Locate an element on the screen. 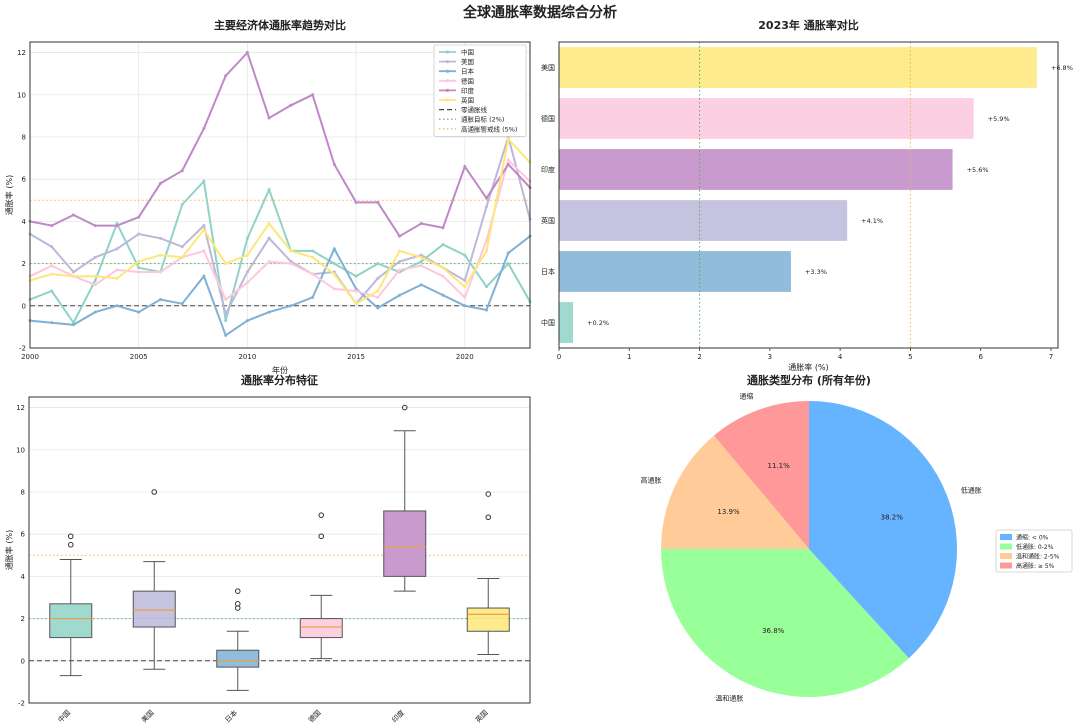 The width and height of the screenshot is (1080, 726). legend-label: 英国 is located at coordinates (467, 100).